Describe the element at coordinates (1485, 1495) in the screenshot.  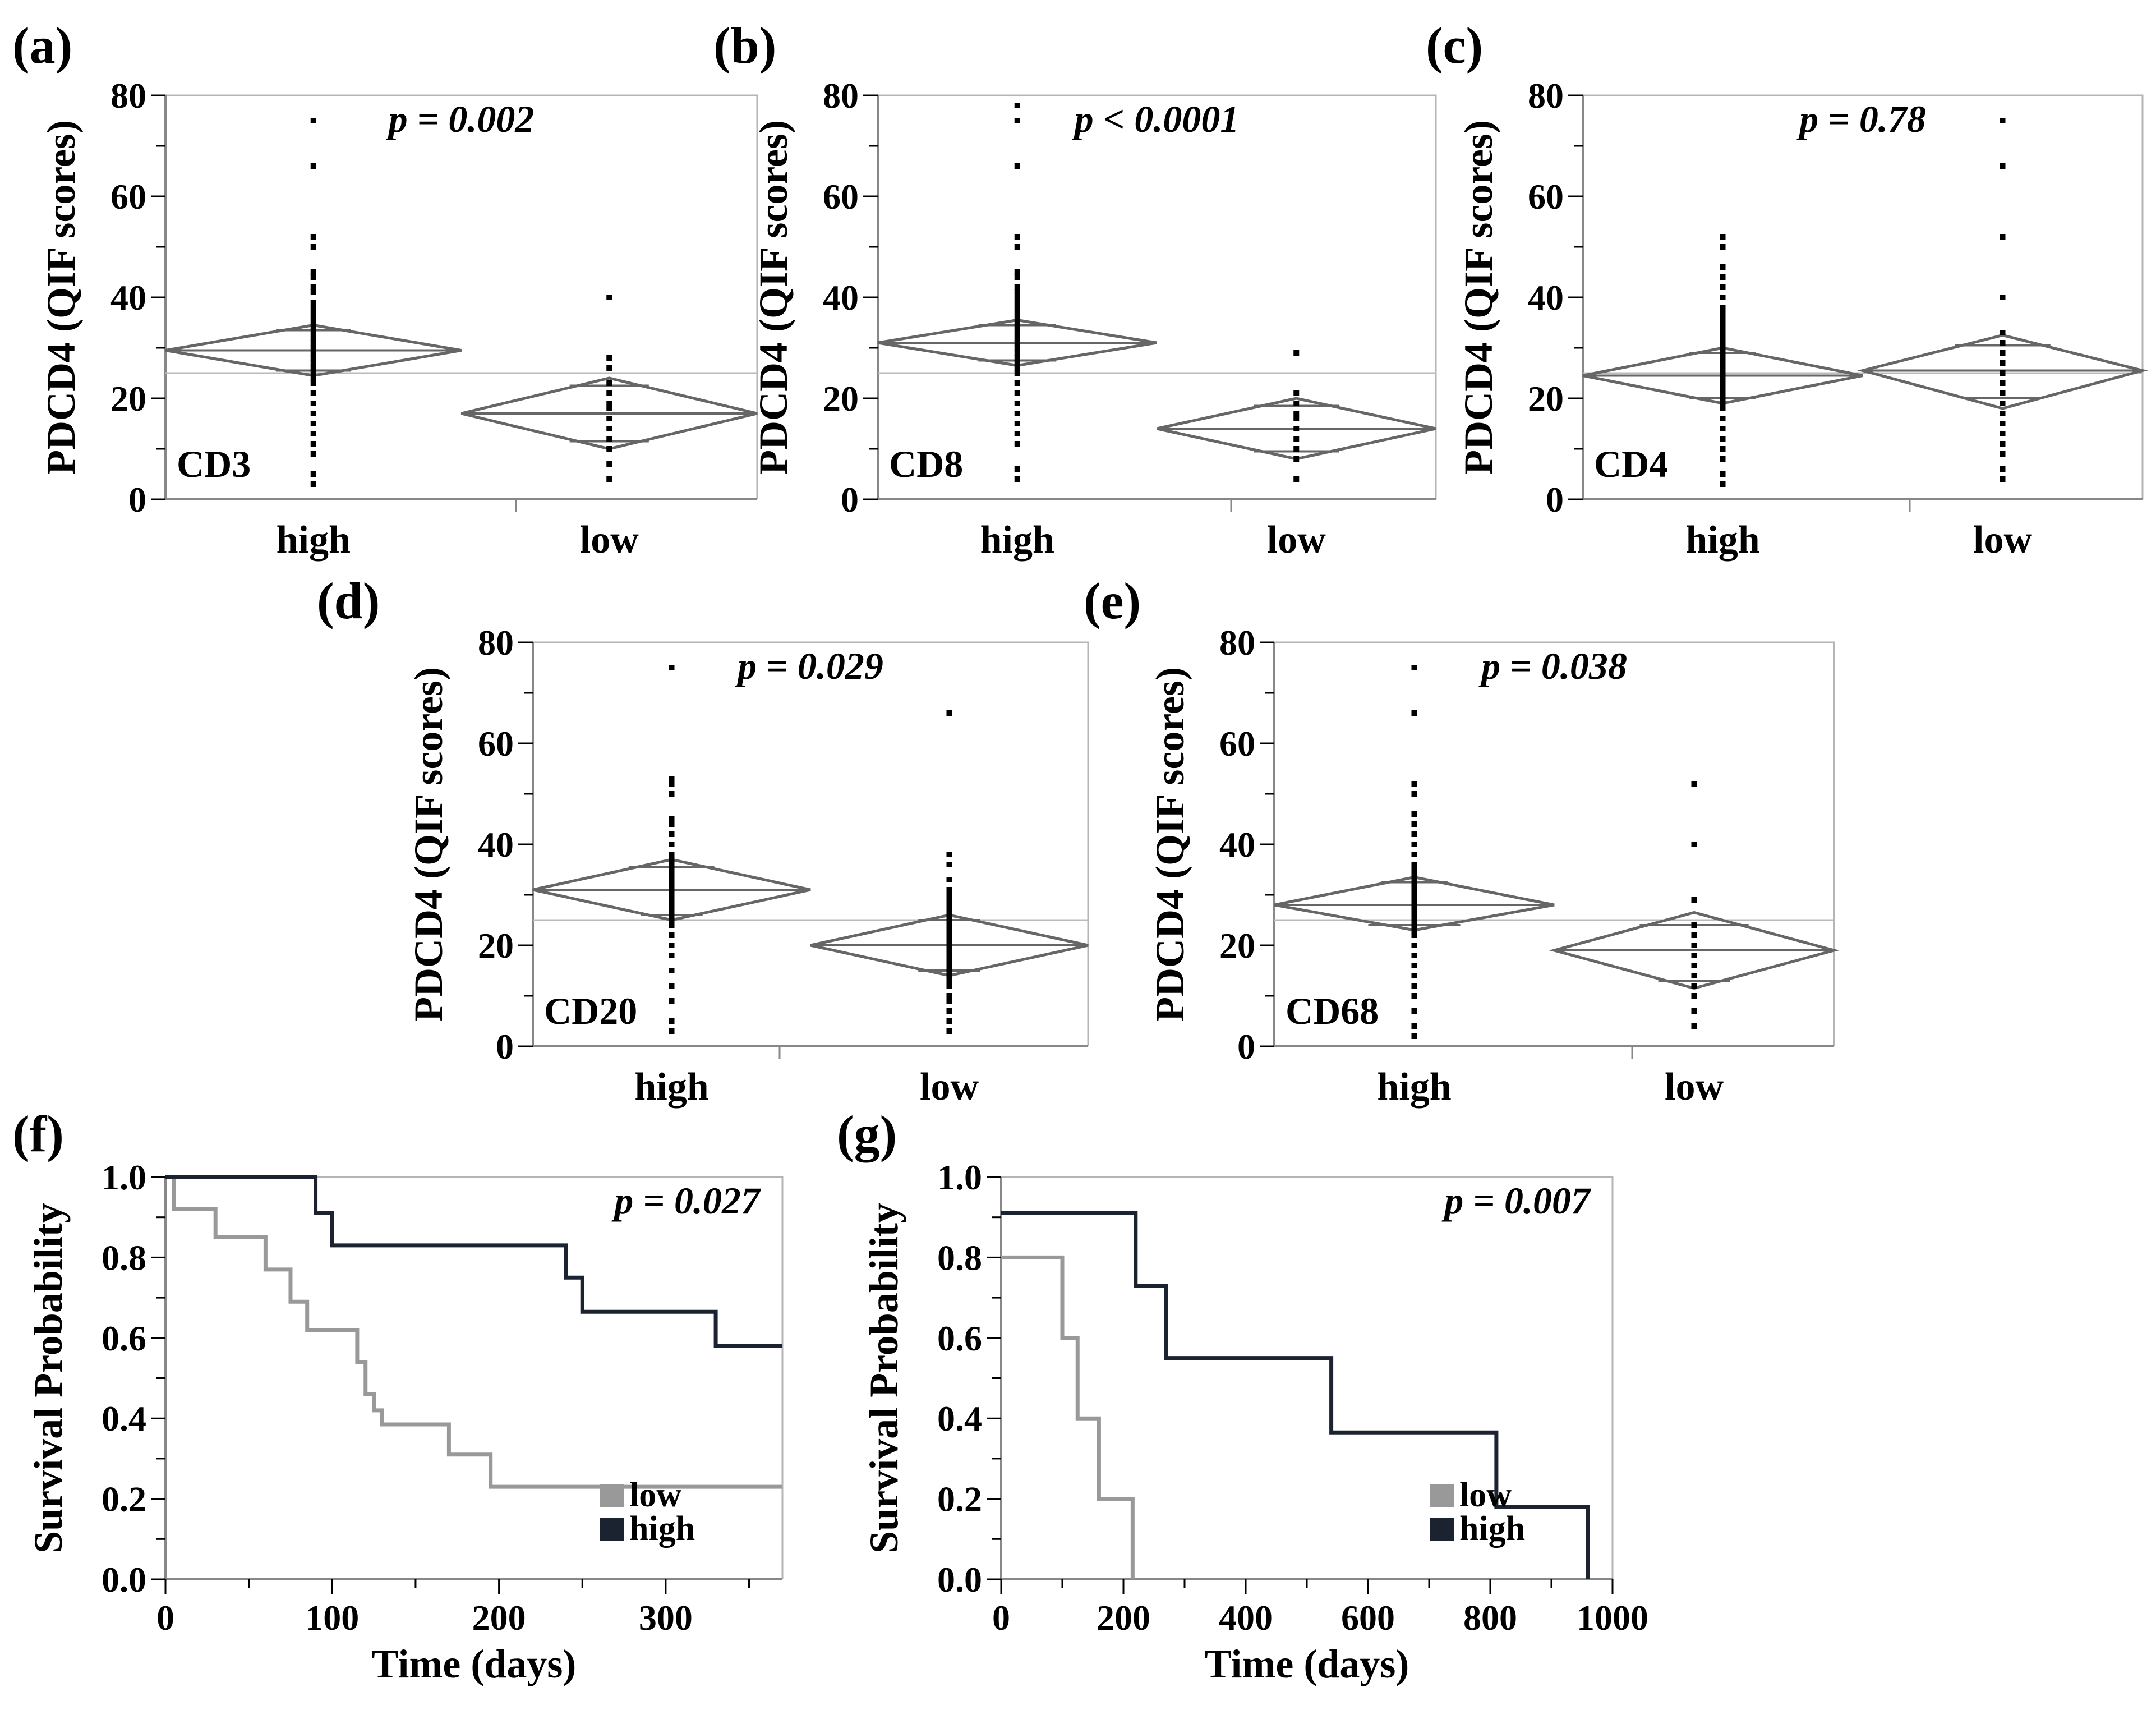
I see `legend-label-low: low` at that location.